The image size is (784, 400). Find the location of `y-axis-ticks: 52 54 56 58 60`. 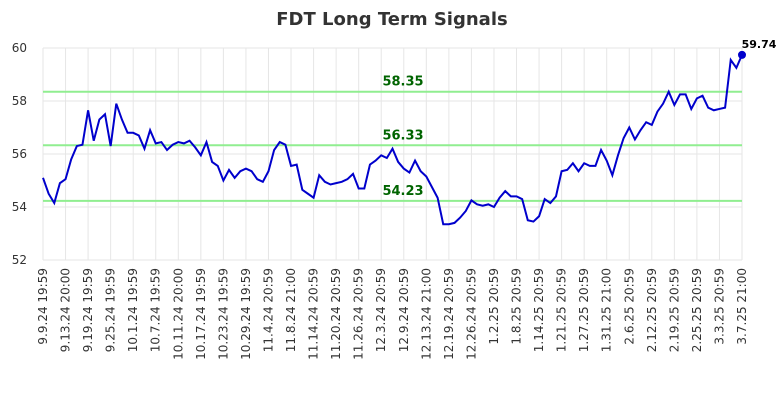

y-axis-ticks: 52 54 56 58 60 is located at coordinates (19, 154).